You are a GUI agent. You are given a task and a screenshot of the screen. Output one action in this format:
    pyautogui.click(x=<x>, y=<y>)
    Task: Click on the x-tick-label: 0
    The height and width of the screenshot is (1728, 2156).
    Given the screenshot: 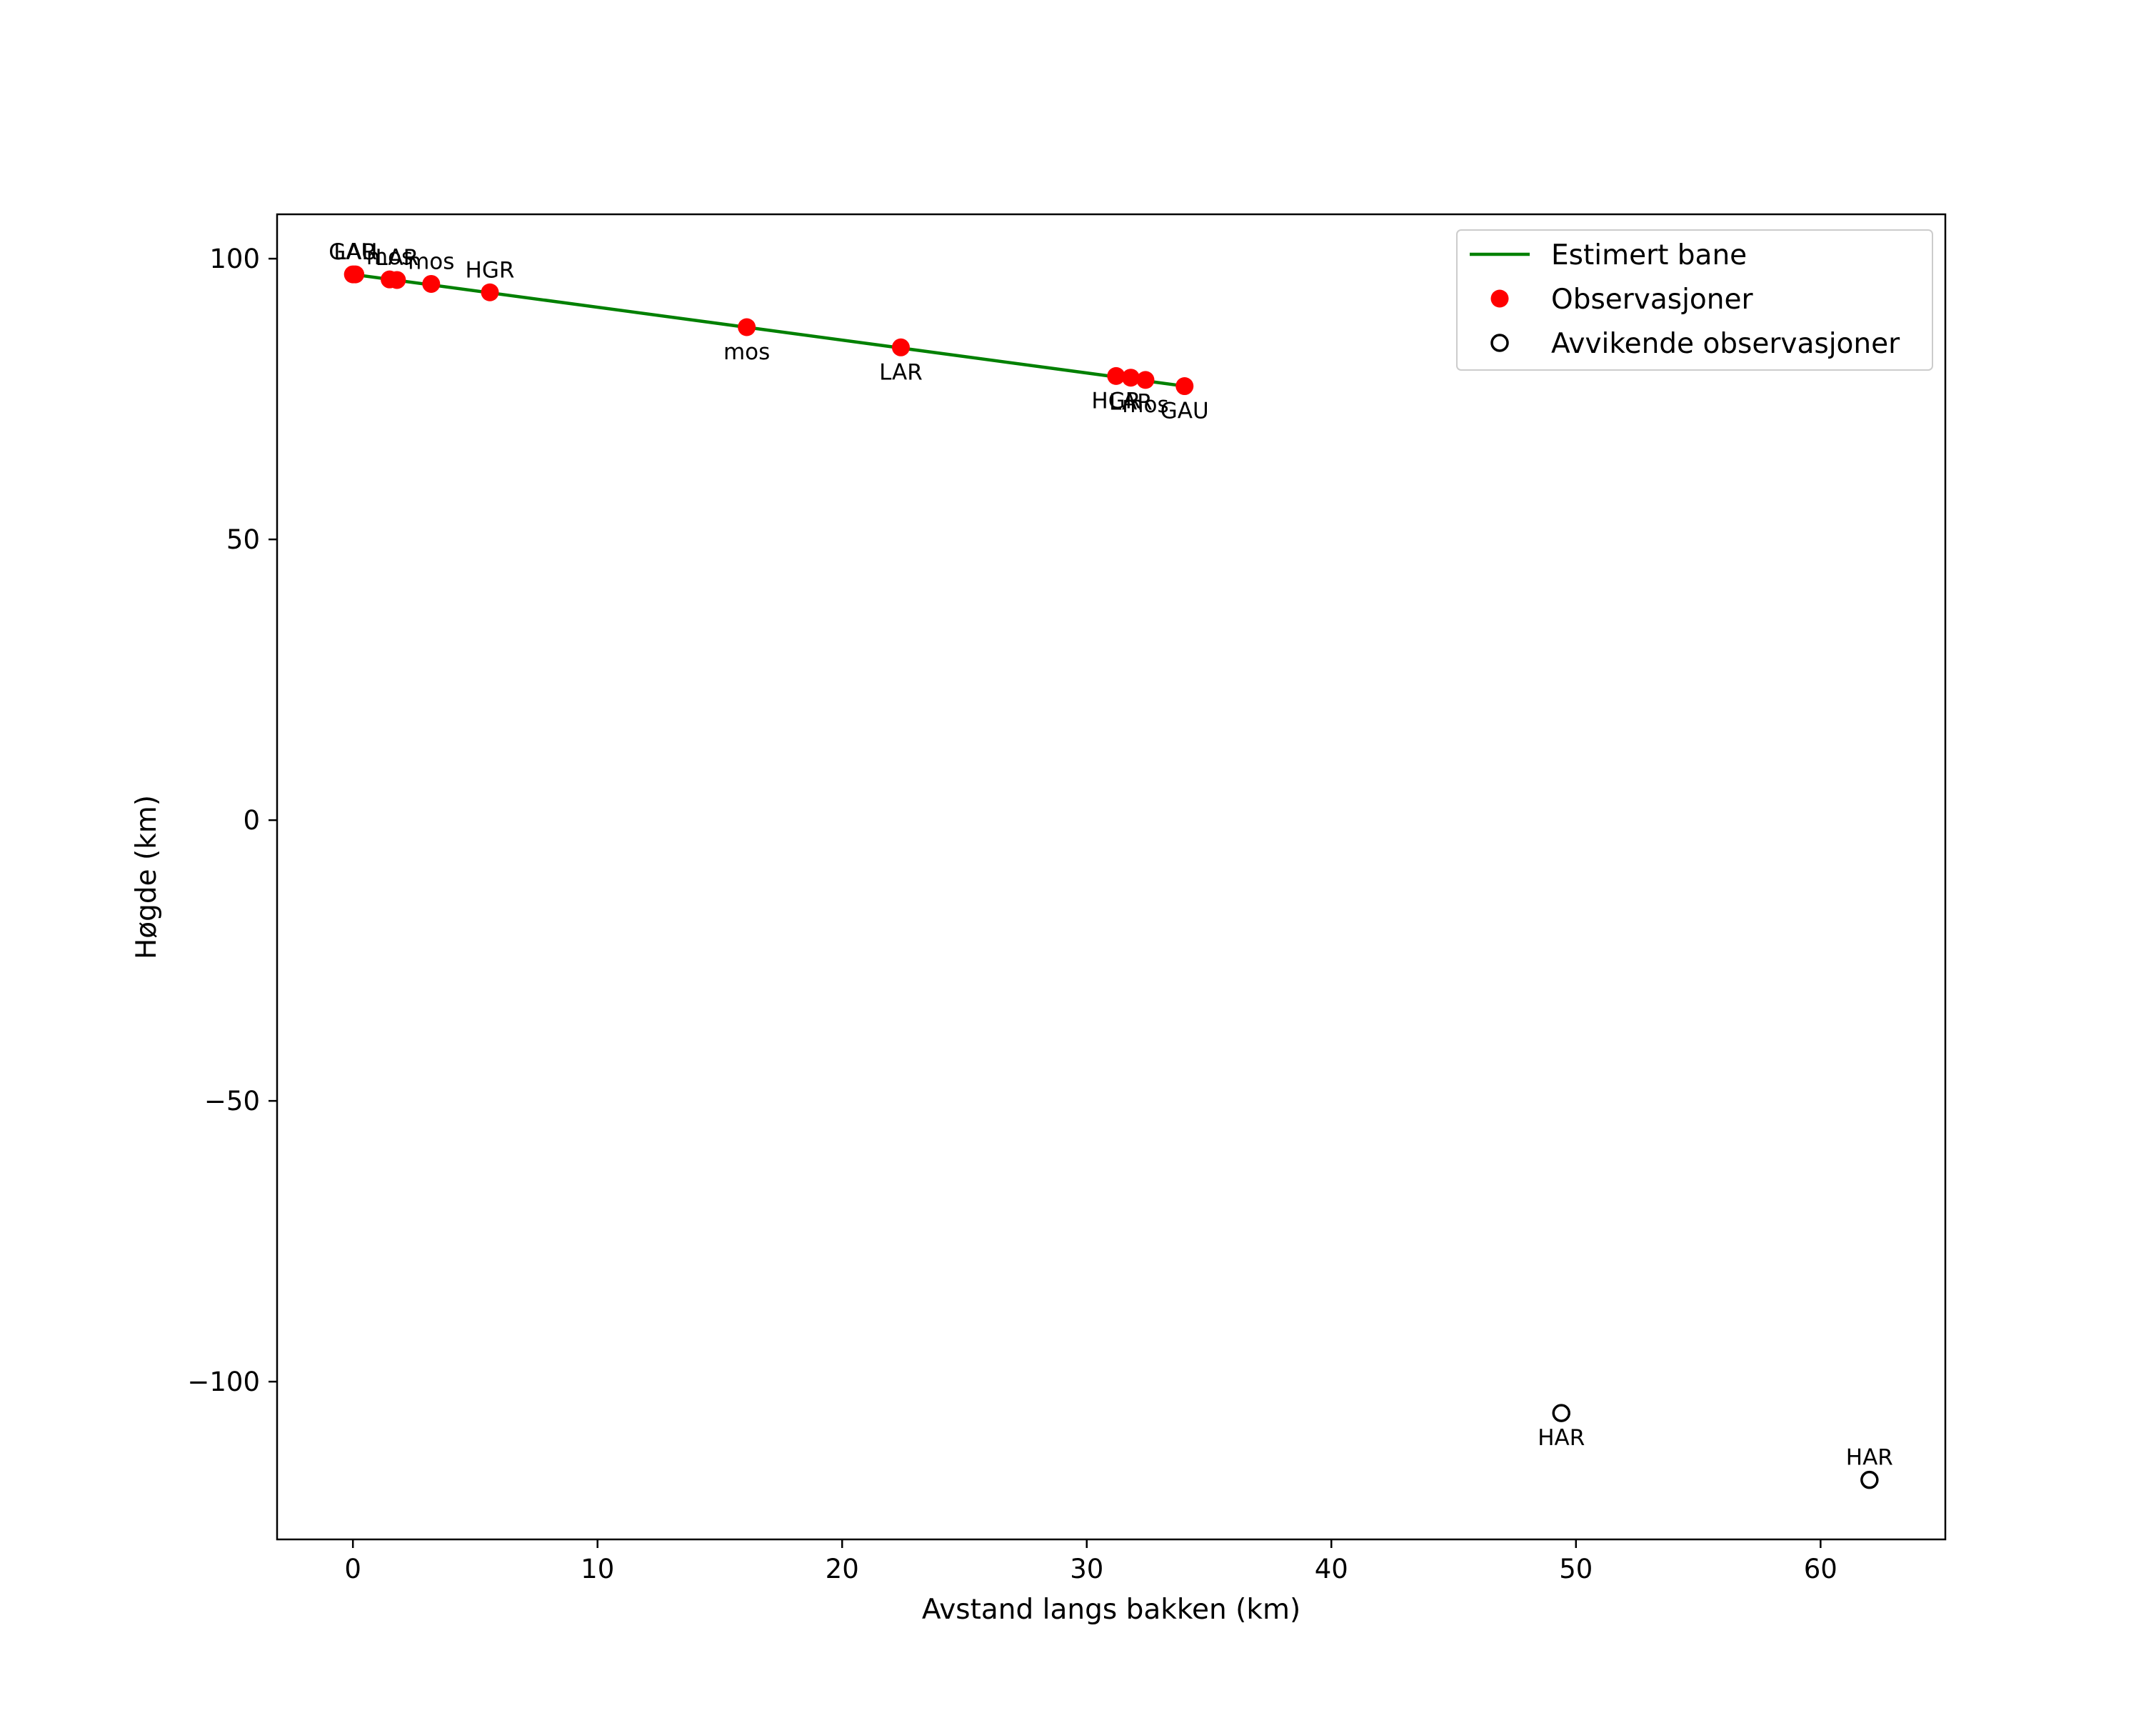 What is the action you would take?
    pyautogui.click(x=353, y=1569)
    